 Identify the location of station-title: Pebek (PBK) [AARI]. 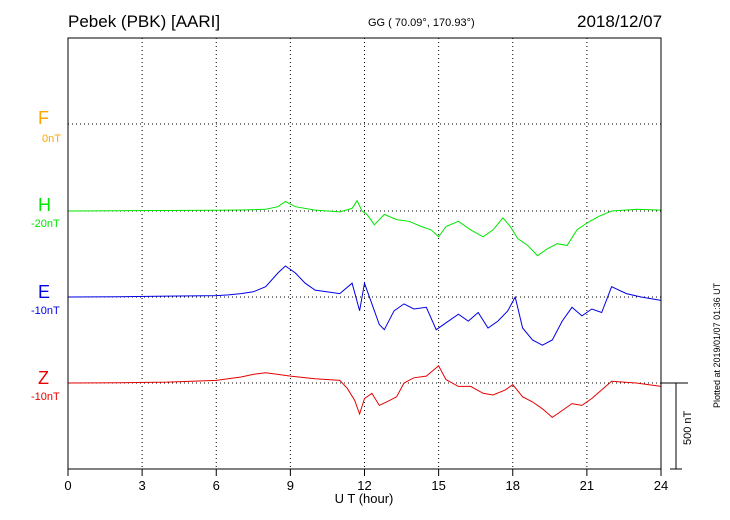
(144, 21).